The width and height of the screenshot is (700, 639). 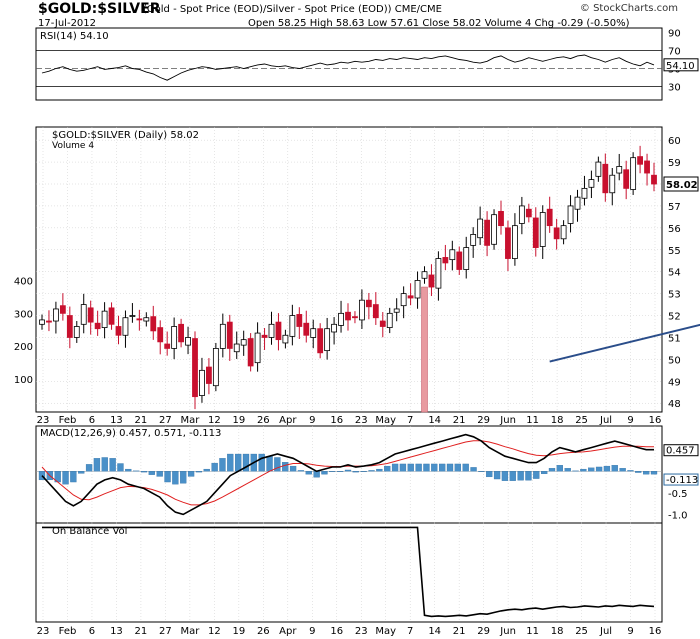 I want to click on price-x-tick-label: Jun, so click(x=507, y=420).